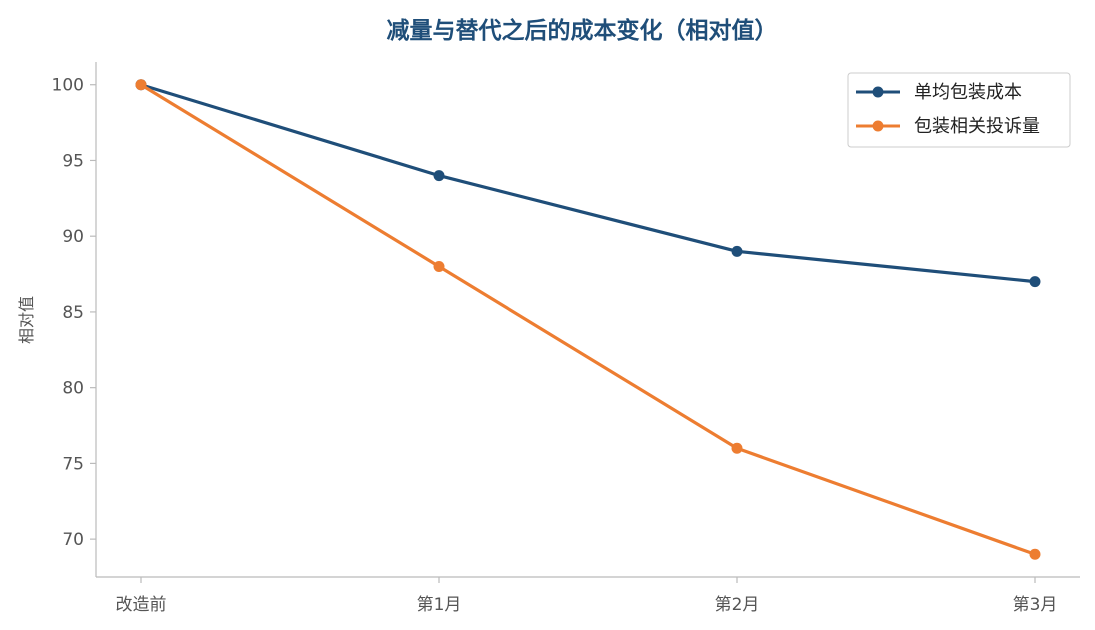 Image resolution: width=1095 pixels, height=630 pixels. I want to click on x-axis-ticks: 改造前 第1月 第2月 第3月, so click(587, 596).